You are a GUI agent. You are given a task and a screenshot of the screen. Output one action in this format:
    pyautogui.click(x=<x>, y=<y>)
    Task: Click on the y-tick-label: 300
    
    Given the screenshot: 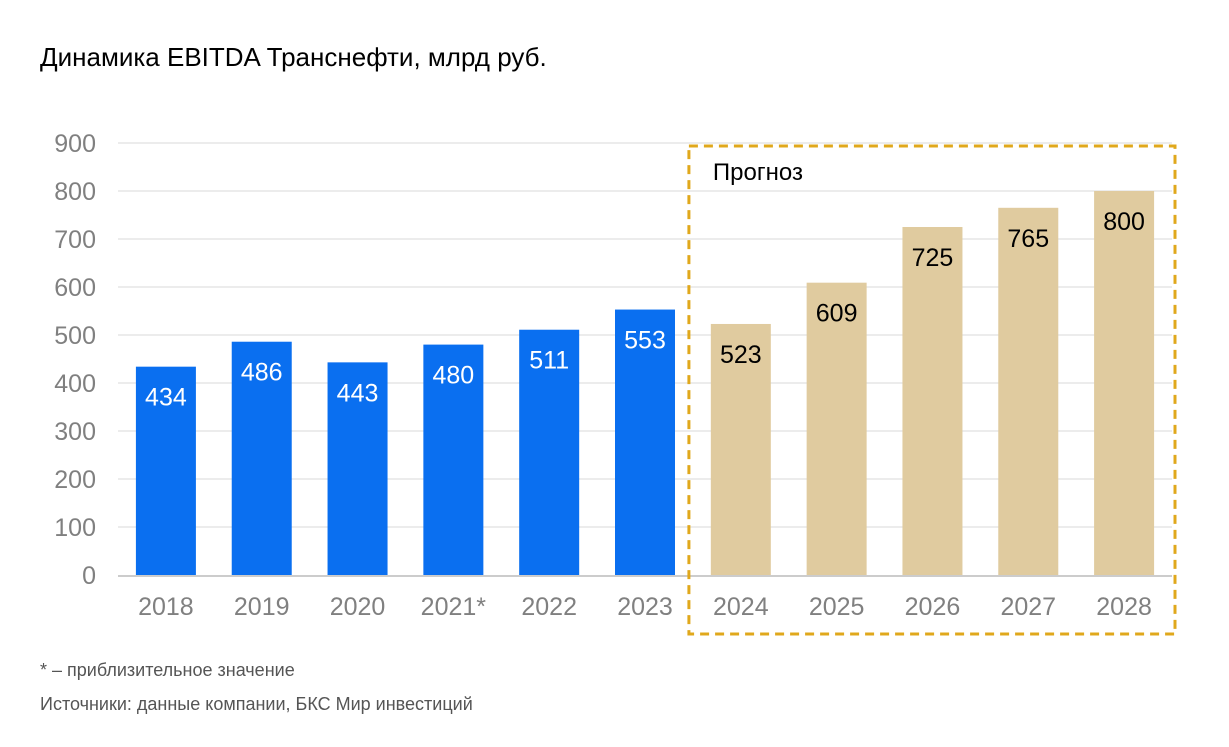 What is the action you would take?
    pyautogui.click(x=75, y=432)
    